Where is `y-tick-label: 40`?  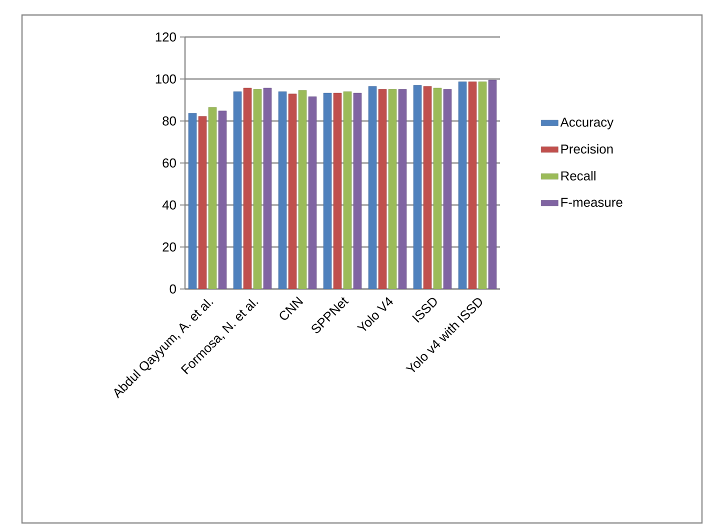
y-tick-label: 40 is located at coordinates (169, 205).